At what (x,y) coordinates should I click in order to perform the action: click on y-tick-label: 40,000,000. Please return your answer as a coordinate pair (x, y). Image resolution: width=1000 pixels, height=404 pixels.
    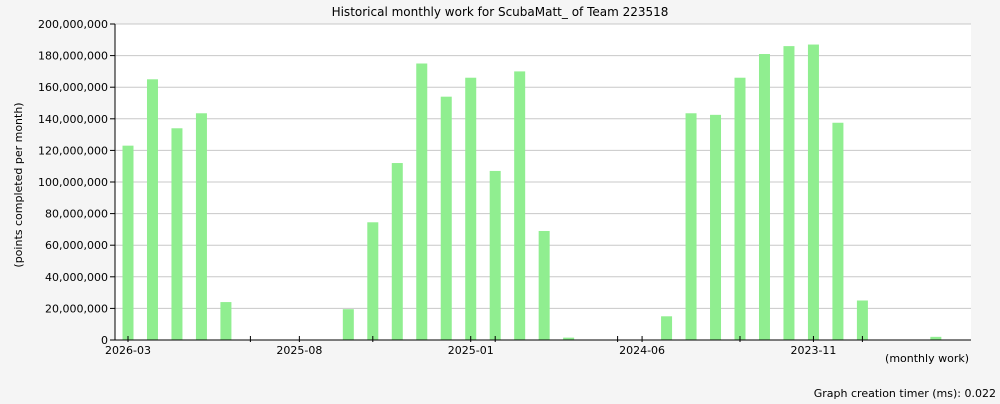
    Looking at the image, I should click on (76, 277).